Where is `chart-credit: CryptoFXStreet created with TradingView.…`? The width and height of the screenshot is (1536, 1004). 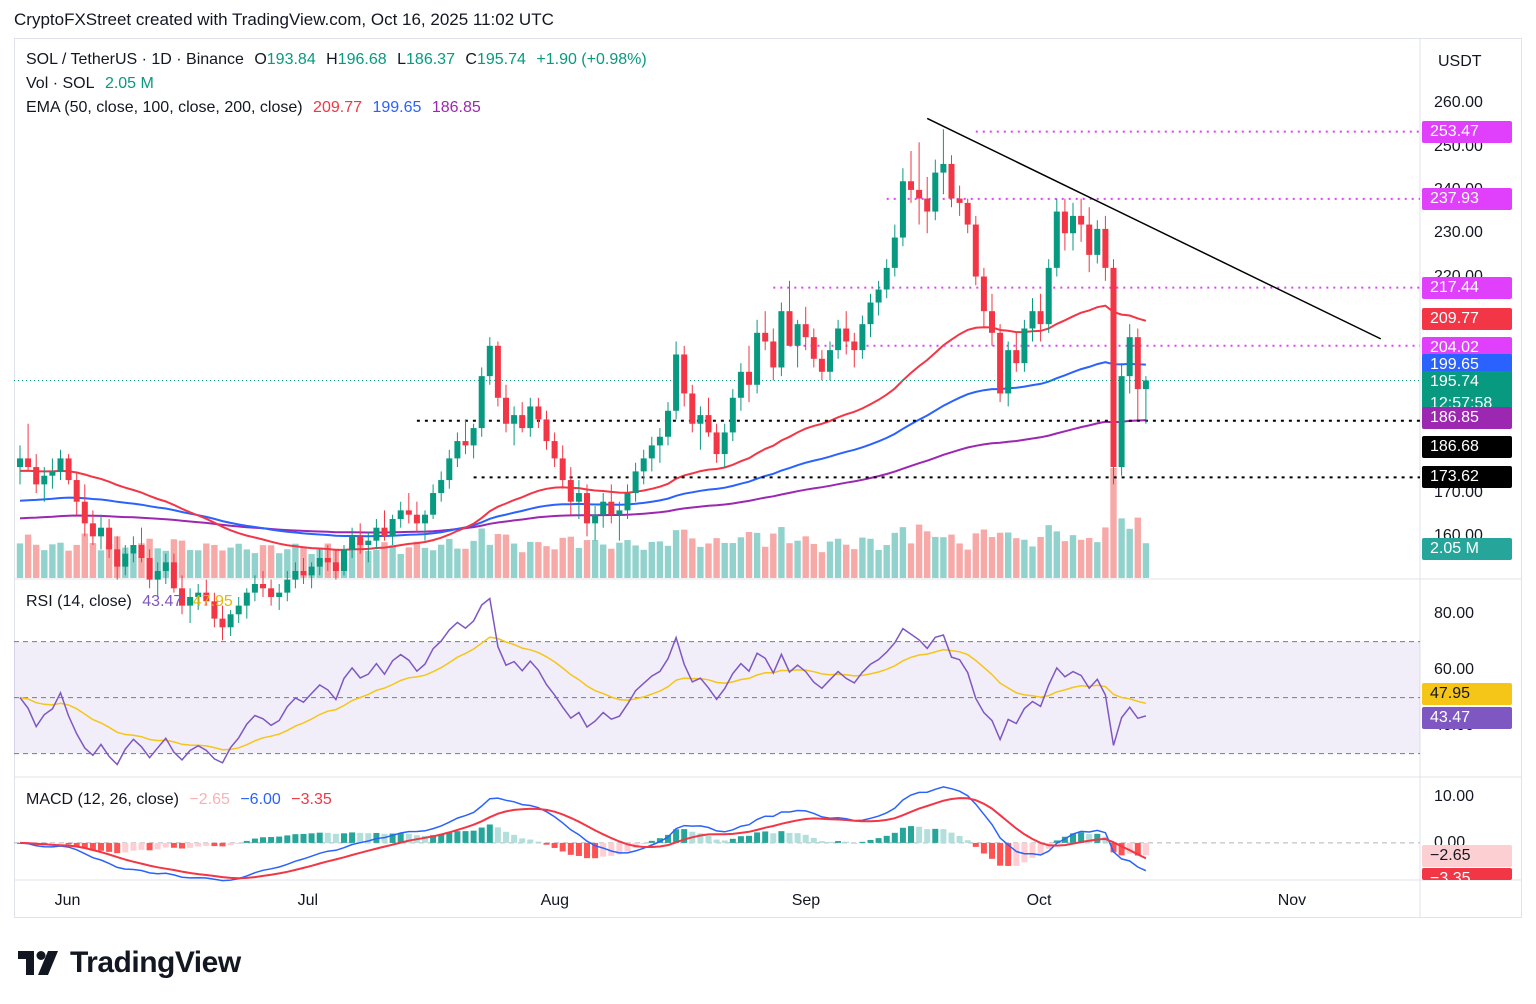 chart-credit: CryptoFXStreet created with TradingView.… is located at coordinates (284, 19).